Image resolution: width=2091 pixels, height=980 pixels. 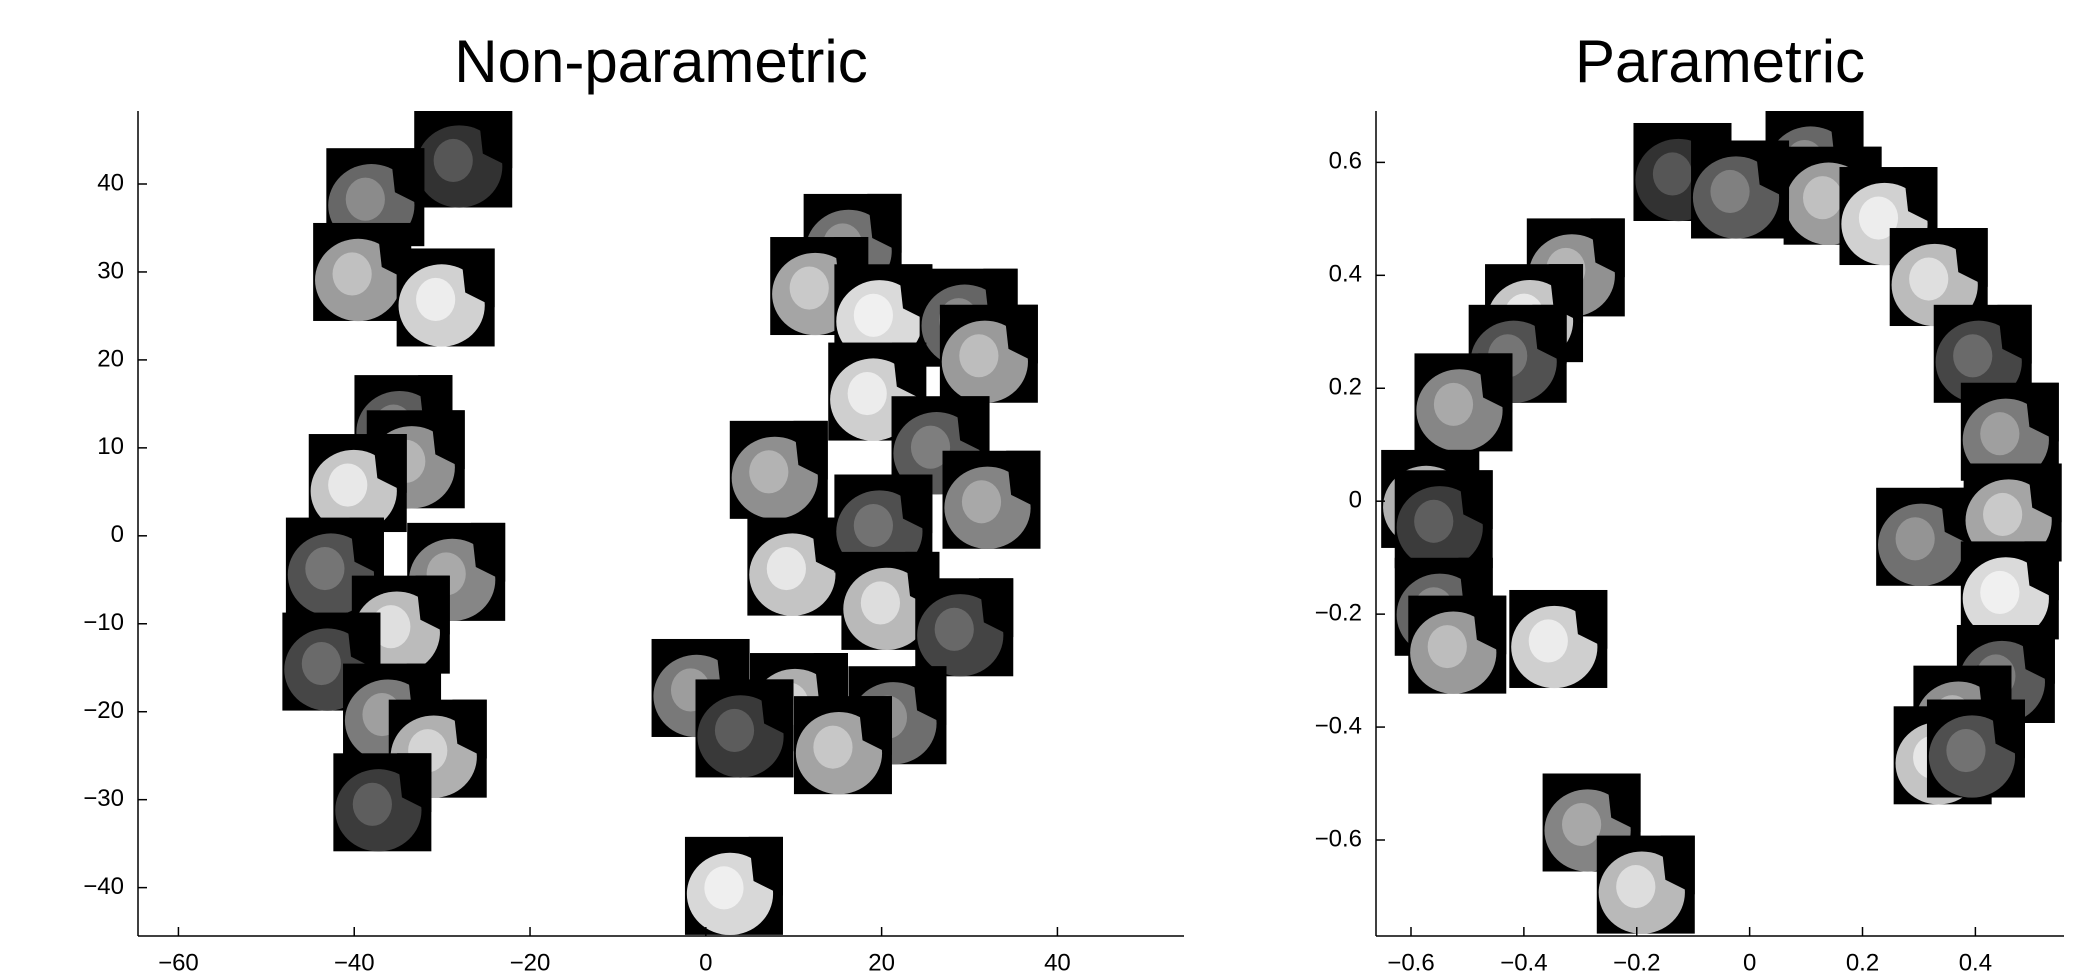 I want to click on x-tick-label: −0.6, so click(x=1410, y=962).